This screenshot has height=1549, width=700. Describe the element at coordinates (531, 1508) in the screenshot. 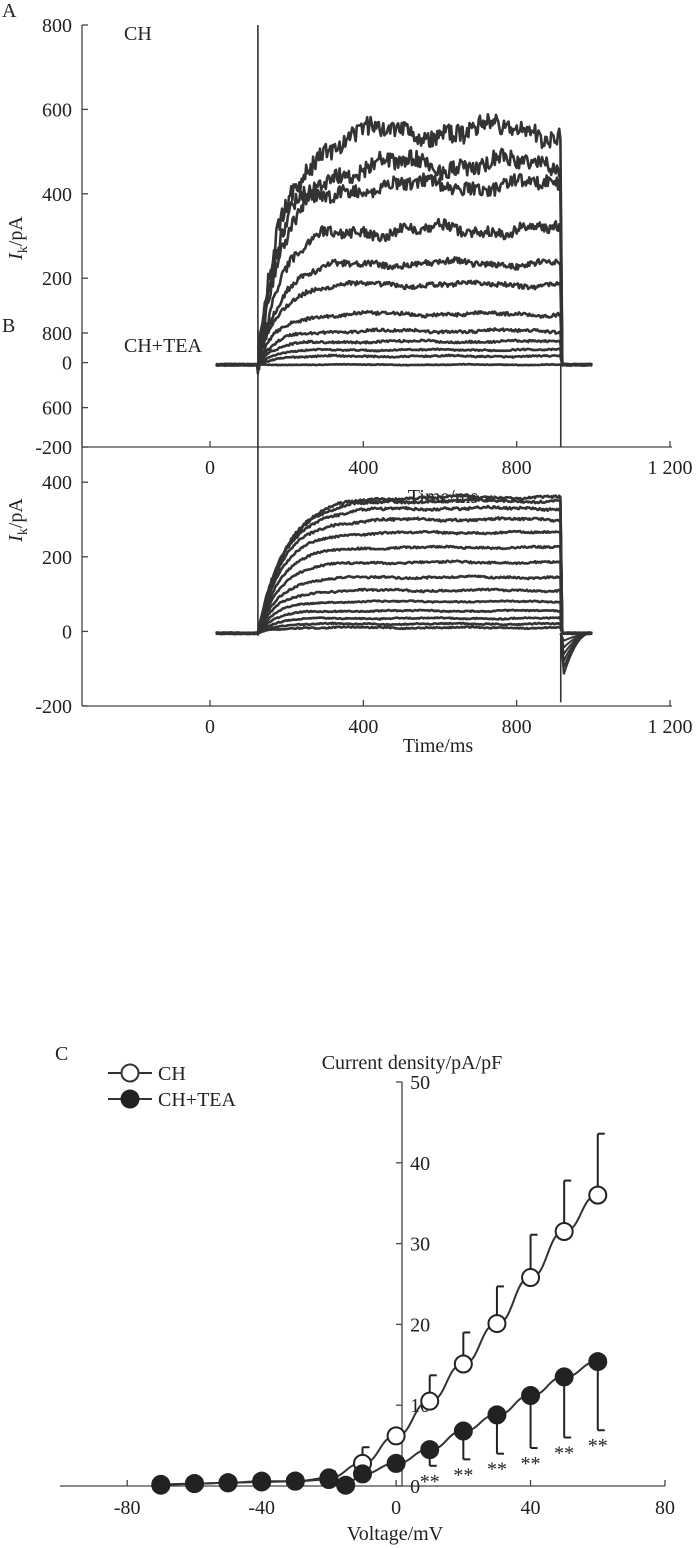

I see `panel-c-x-tick-label: 40` at that location.